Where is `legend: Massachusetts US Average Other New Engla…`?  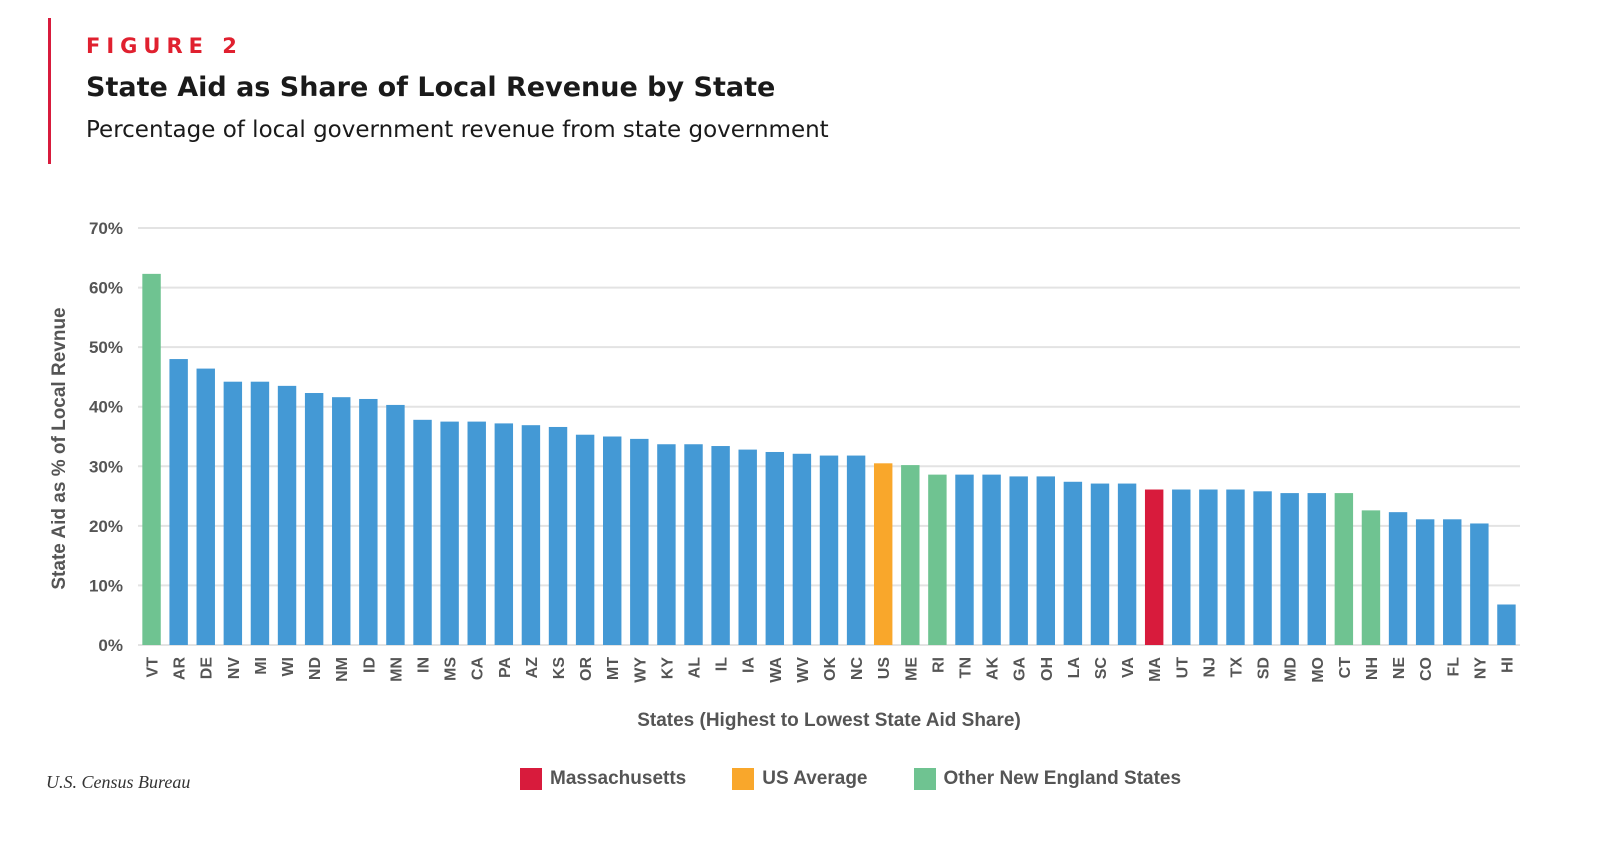 legend: Massachusetts US Average Other New Engla… is located at coordinates (850, 779).